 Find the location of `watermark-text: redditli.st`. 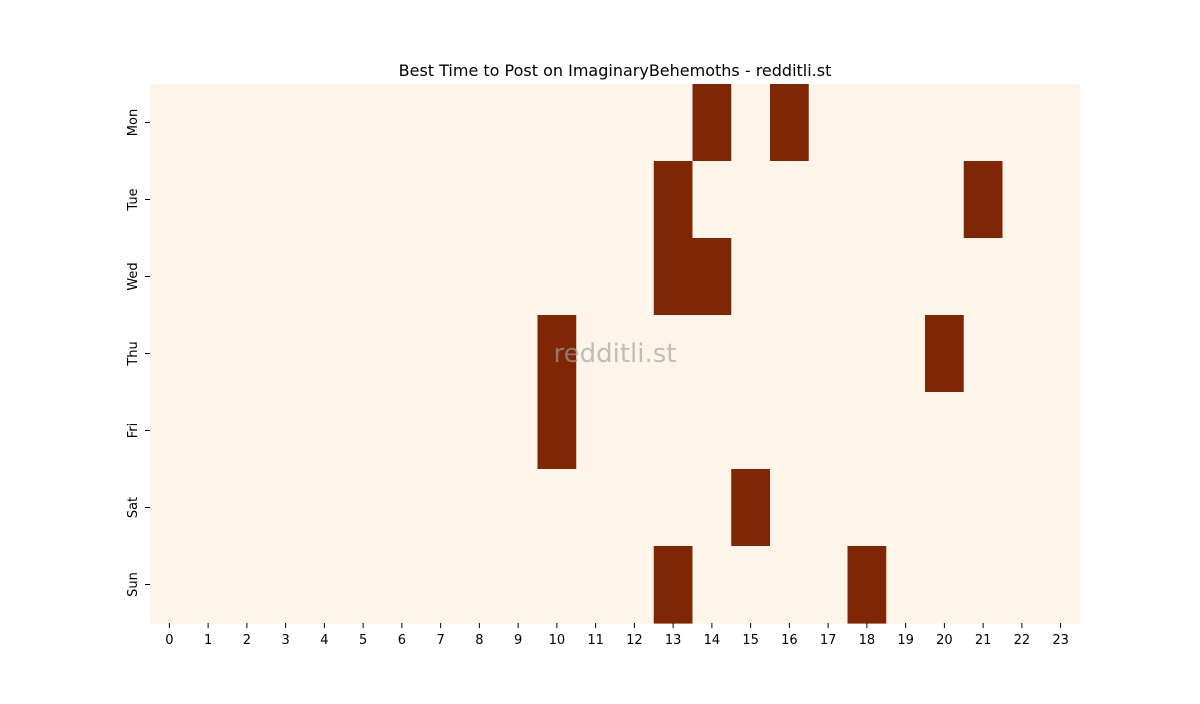

watermark-text: redditli.st is located at coordinates (615, 354).